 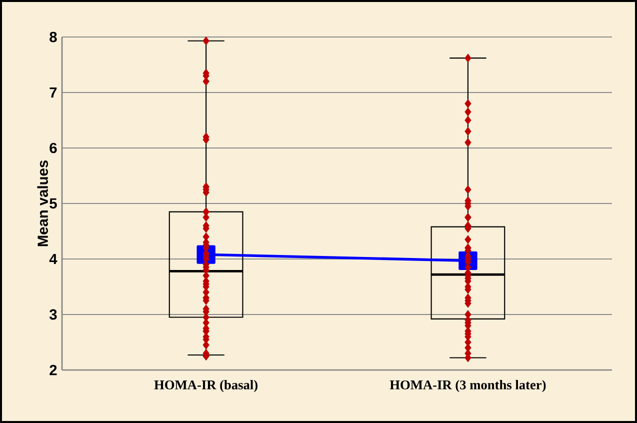 What do you see at coordinates (206, 386) in the screenshot?
I see `x-tick-label: HOMA-IR (basal)` at bounding box center [206, 386].